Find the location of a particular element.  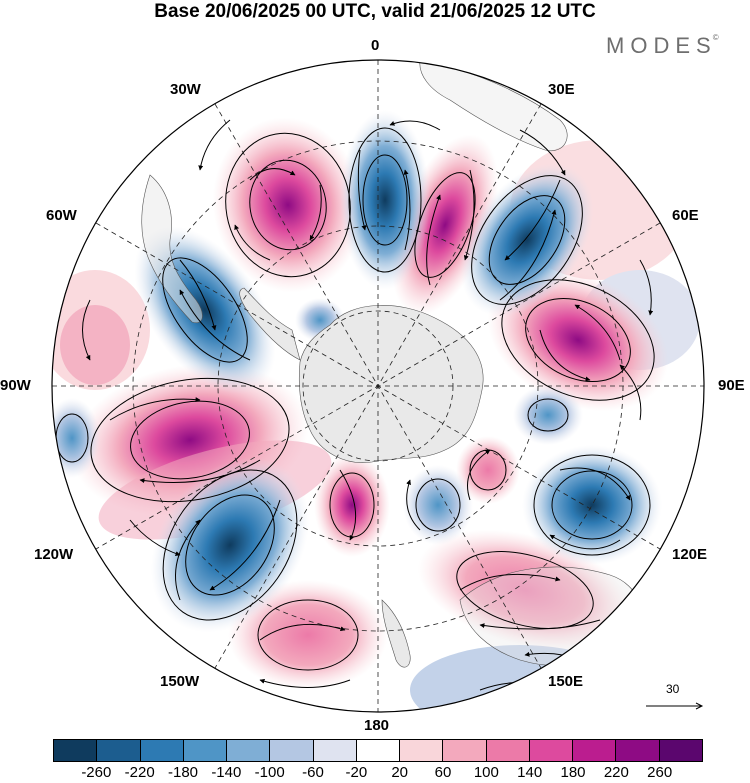

colorbar-tick-label: 60 is located at coordinates (443, 772).